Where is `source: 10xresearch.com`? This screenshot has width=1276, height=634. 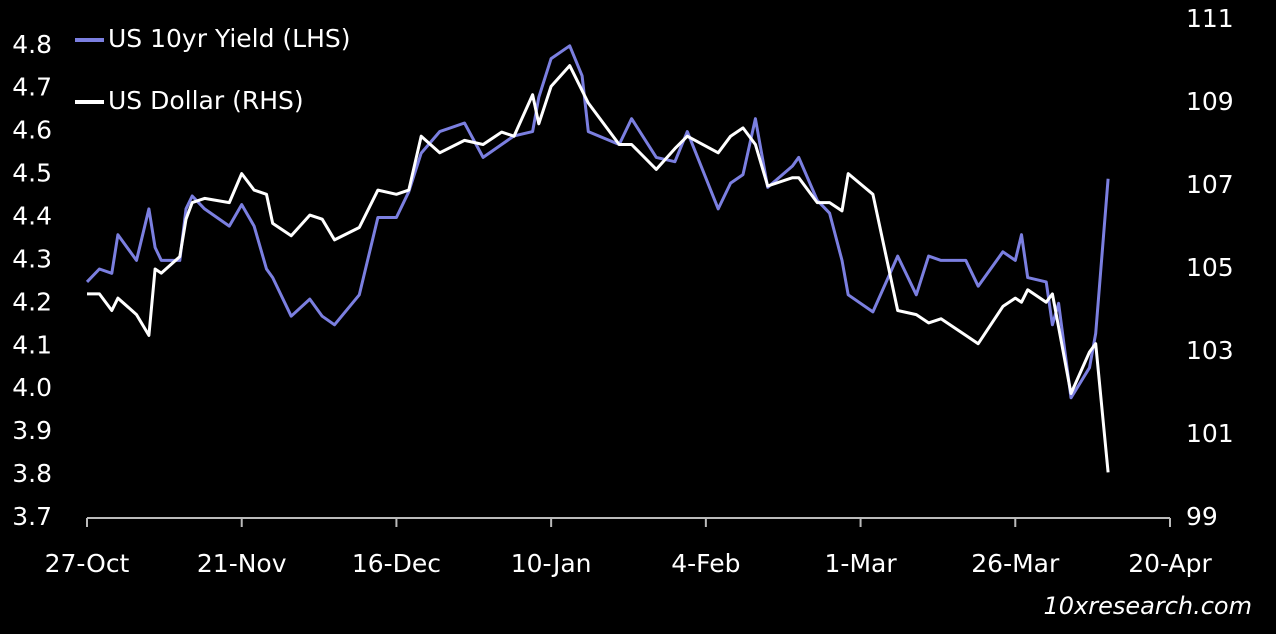
source: 10xresearch.com is located at coordinates (1147, 606).